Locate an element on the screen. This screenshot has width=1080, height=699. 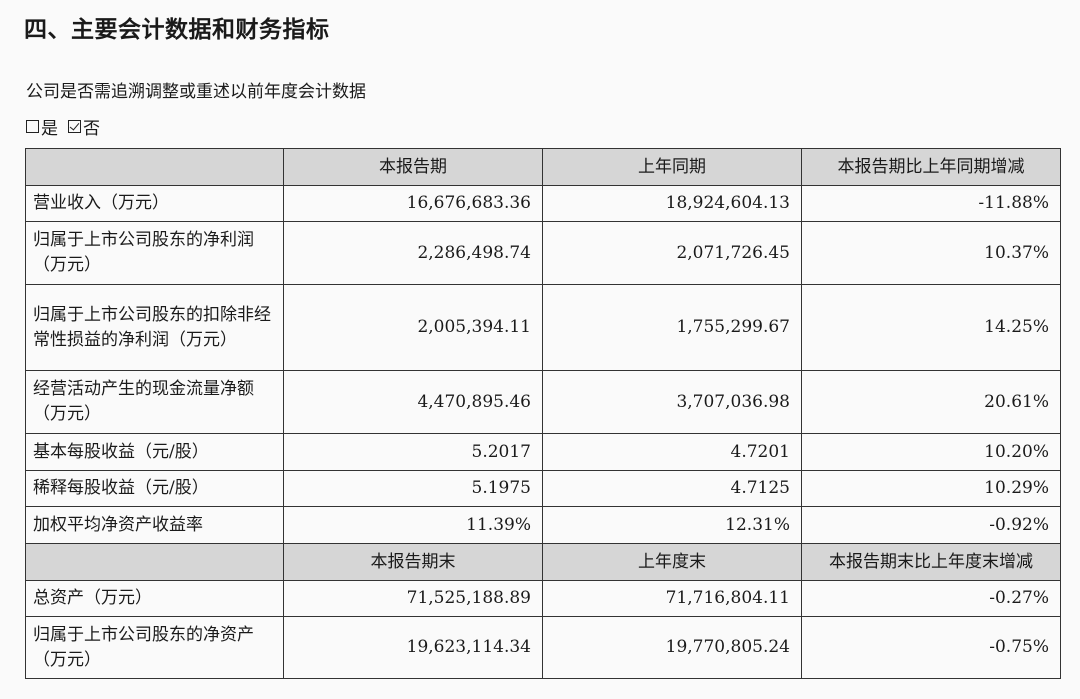
table-row: 稀释每股收益（元/股） 5.1975 4.7125 10.29% is located at coordinates (543, 488).